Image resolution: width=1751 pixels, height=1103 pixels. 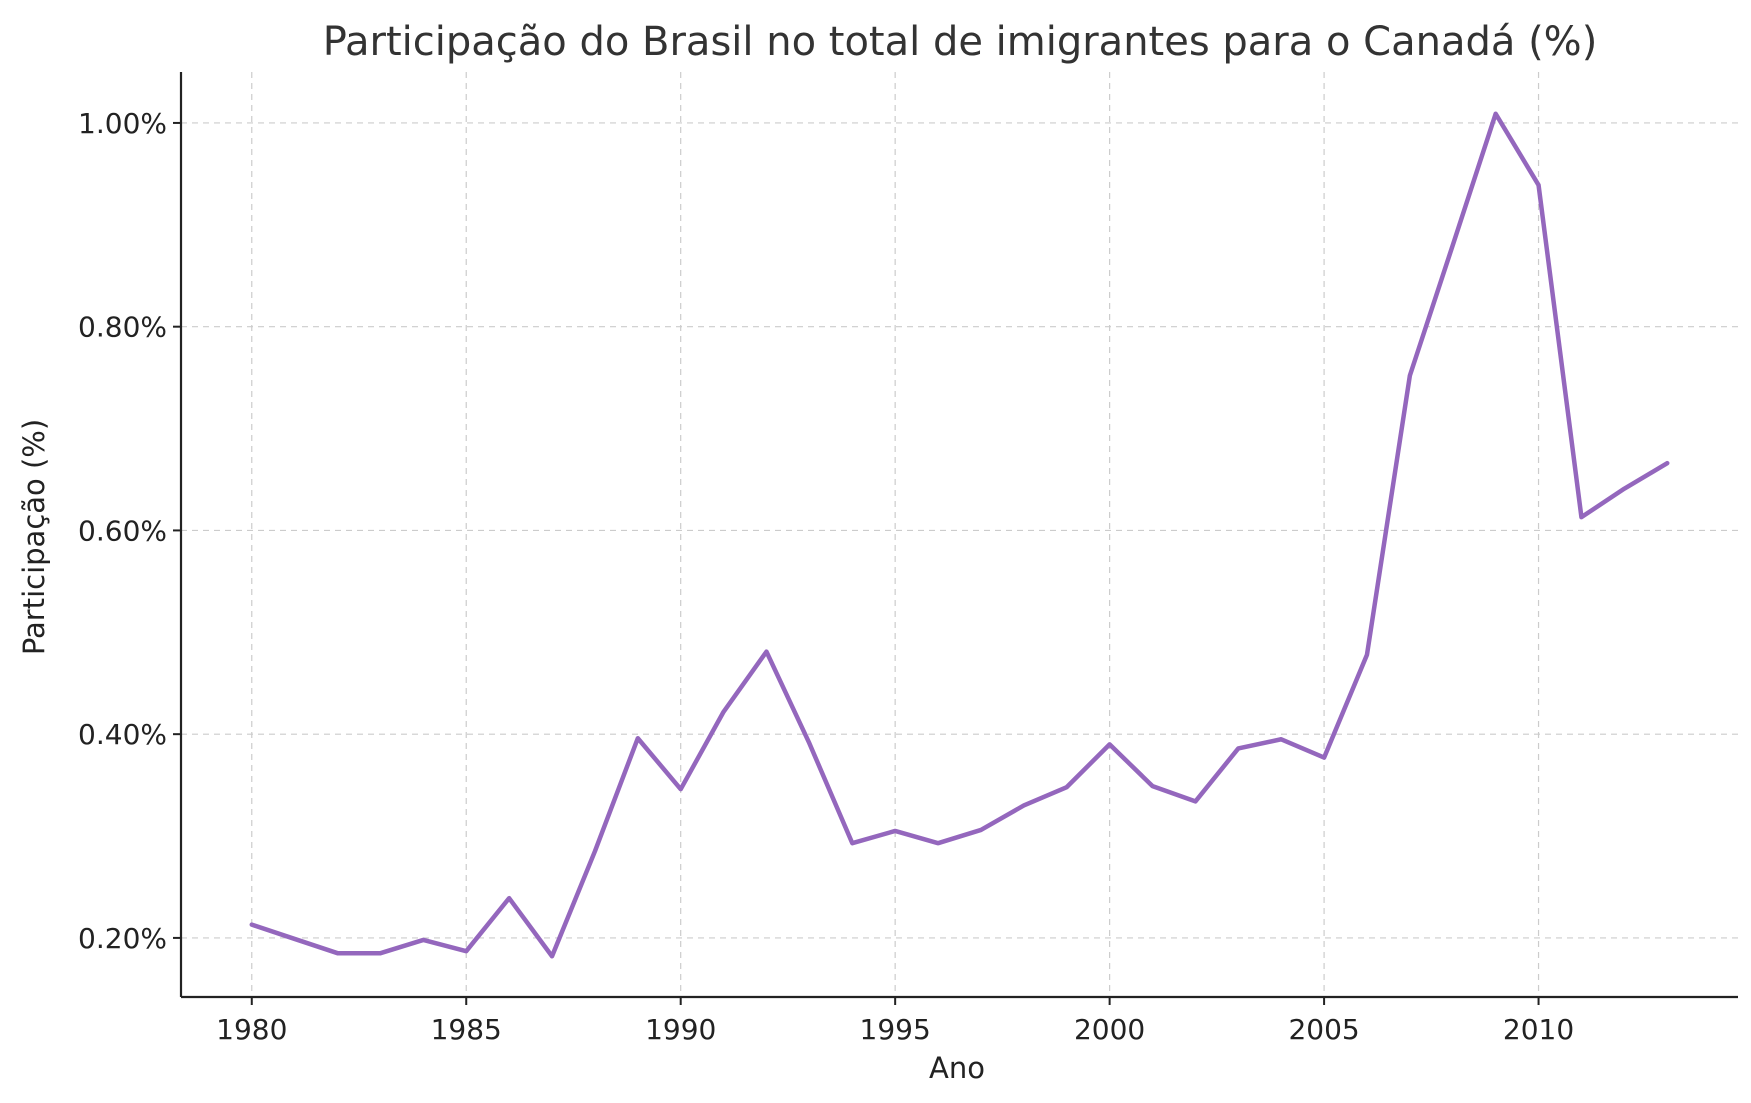 I want to click on x-tick-label: 2010, so click(x=1538, y=1029).